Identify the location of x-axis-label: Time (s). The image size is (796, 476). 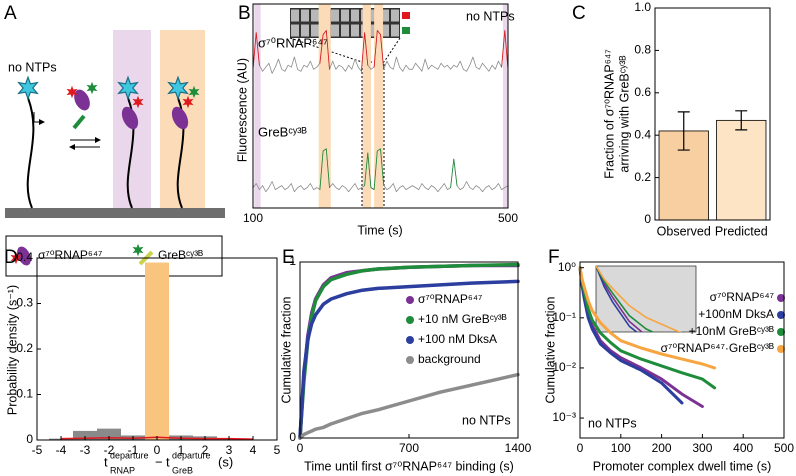
(379, 230).